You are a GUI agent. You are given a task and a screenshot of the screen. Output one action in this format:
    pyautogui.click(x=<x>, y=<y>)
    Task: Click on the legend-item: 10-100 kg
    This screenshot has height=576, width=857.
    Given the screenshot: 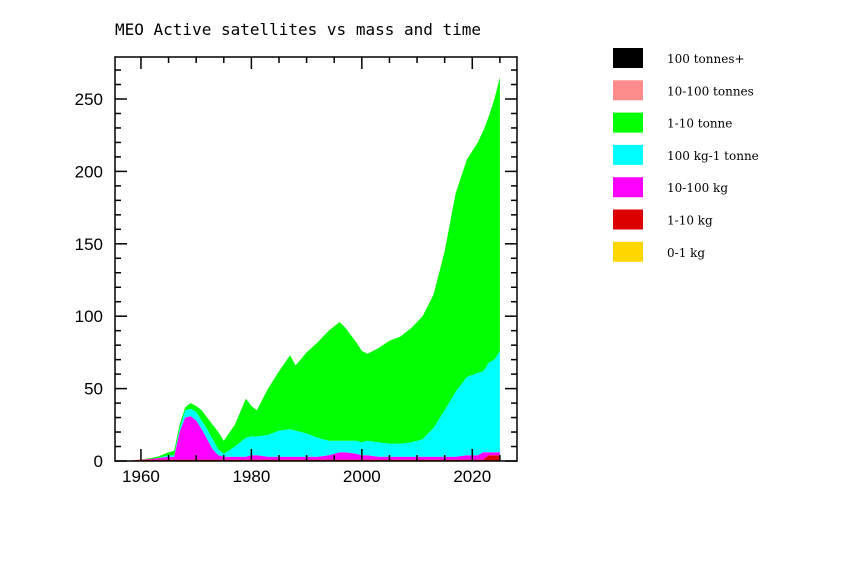 What is the action you would take?
    pyautogui.click(x=670, y=187)
    